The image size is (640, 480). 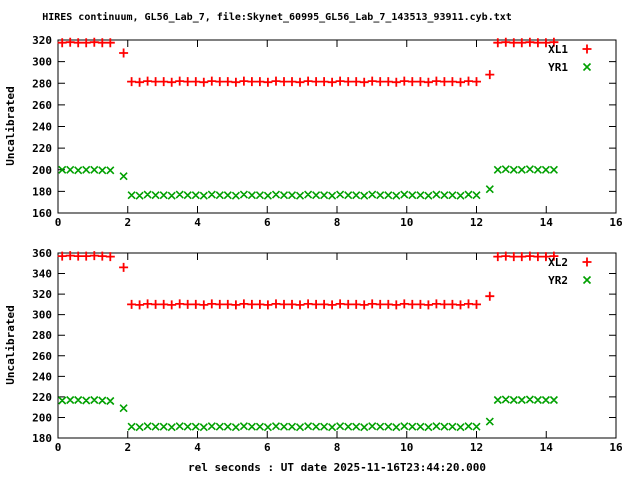 I want to click on legend-marker-XL2, so click(x=587, y=262).